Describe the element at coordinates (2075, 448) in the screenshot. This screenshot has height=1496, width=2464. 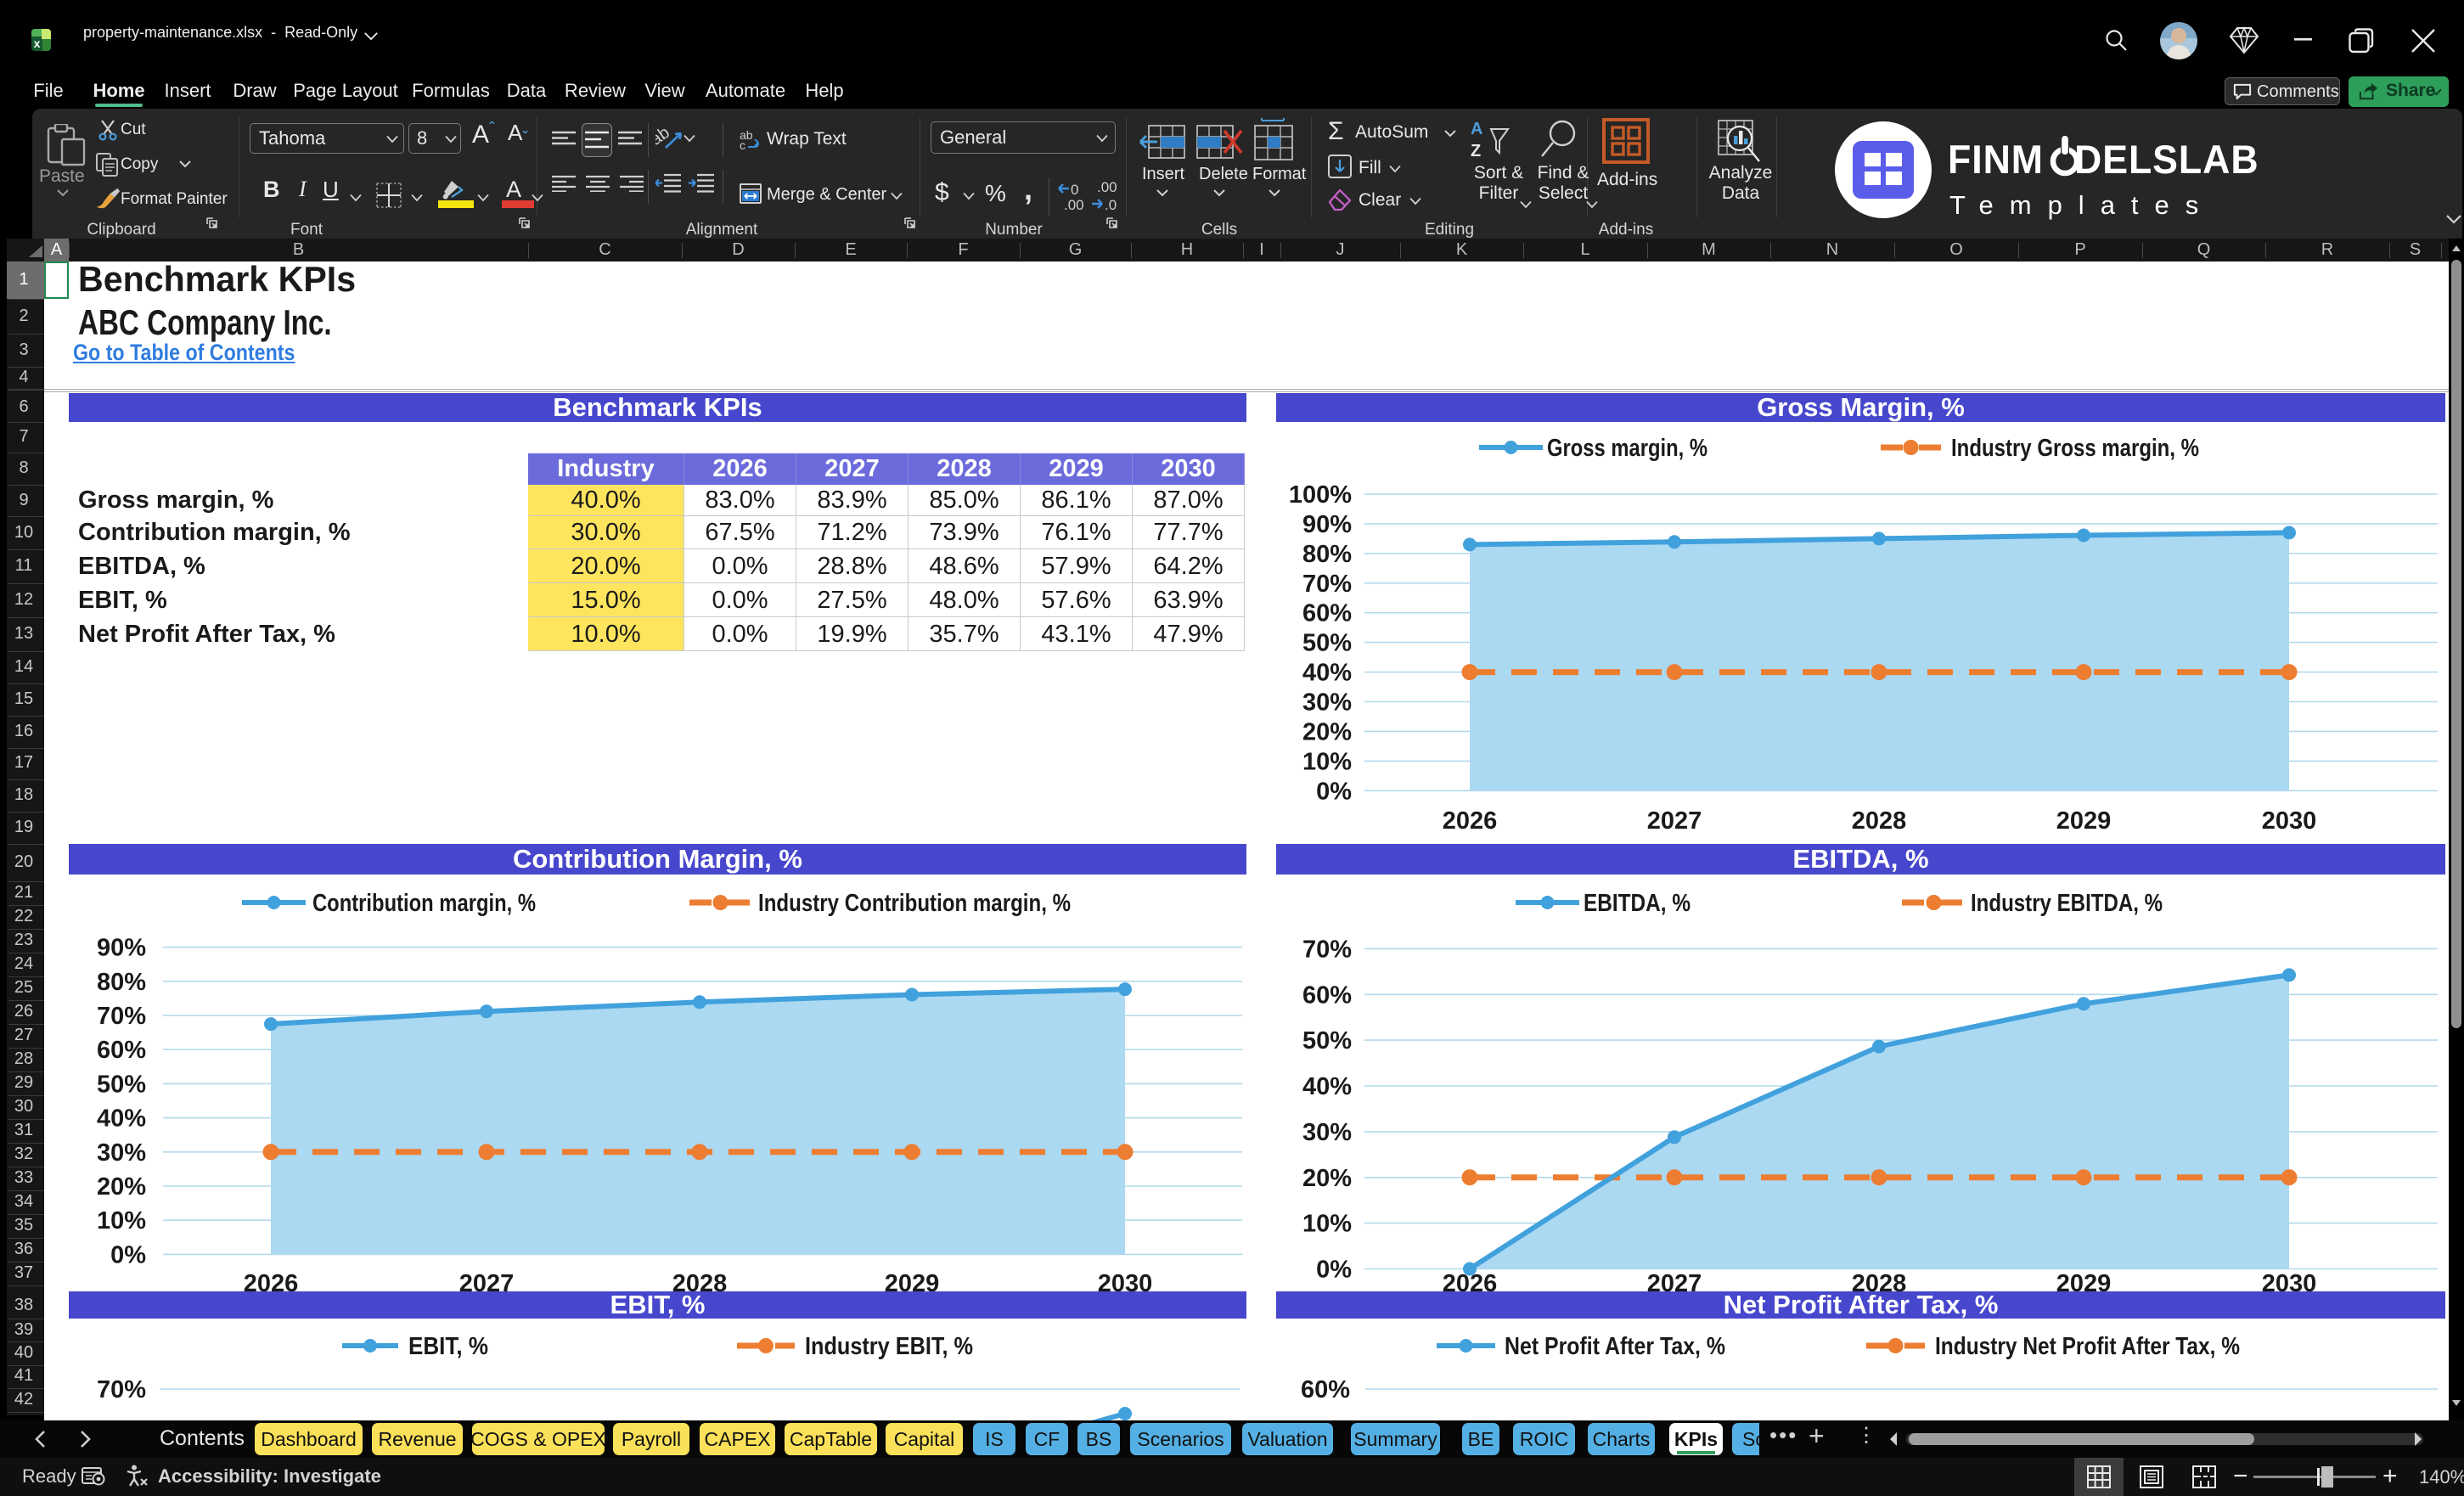
I see `svg-text: Industry Gross margin, %` at that location.